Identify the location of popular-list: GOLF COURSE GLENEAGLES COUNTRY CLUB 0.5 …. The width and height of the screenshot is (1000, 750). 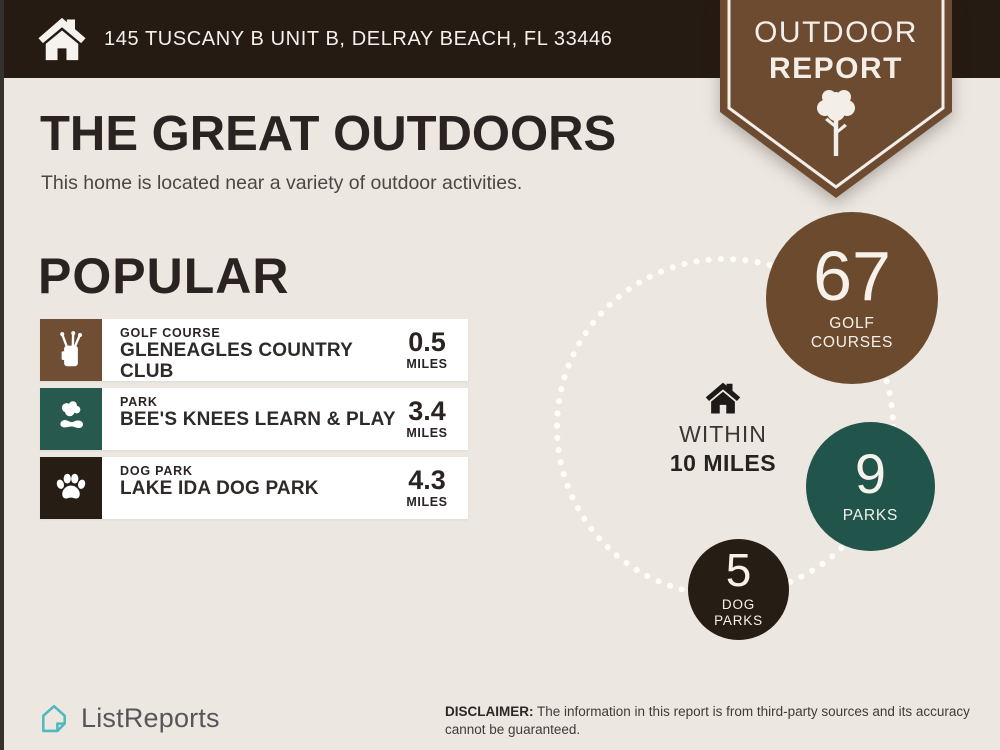
(254, 422).